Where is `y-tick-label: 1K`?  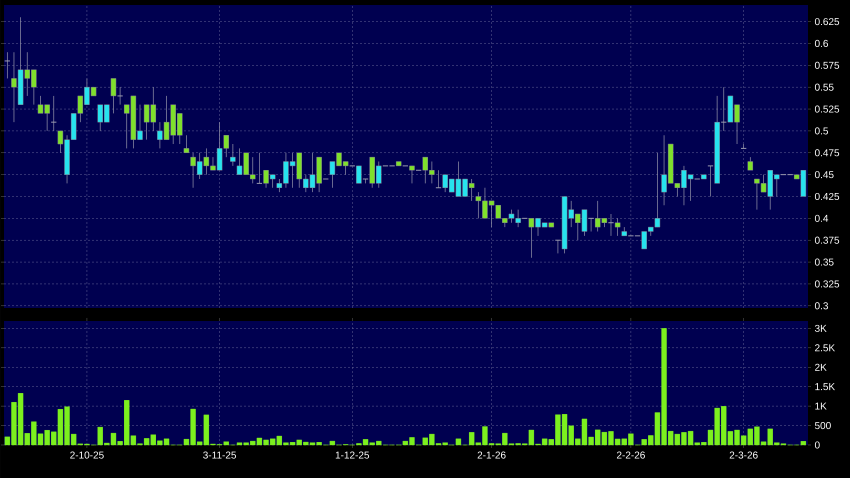
y-tick-label: 1K is located at coordinates (821, 406).